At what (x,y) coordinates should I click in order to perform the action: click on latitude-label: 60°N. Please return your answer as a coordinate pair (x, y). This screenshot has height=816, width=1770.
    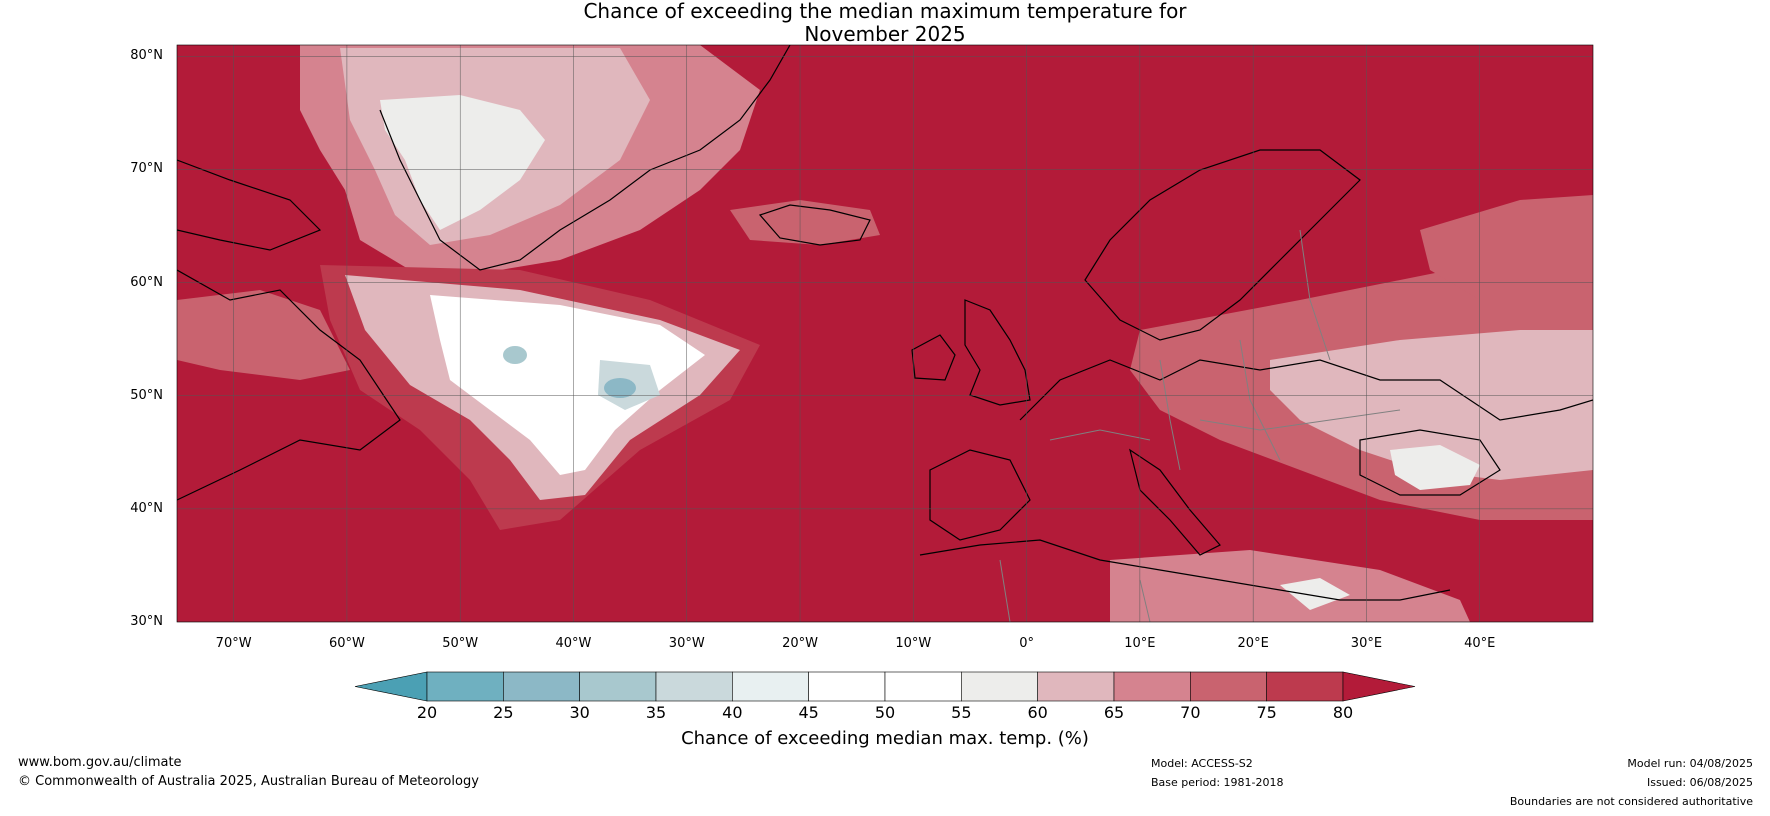
    Looking at the image, I should click on (146, 282).